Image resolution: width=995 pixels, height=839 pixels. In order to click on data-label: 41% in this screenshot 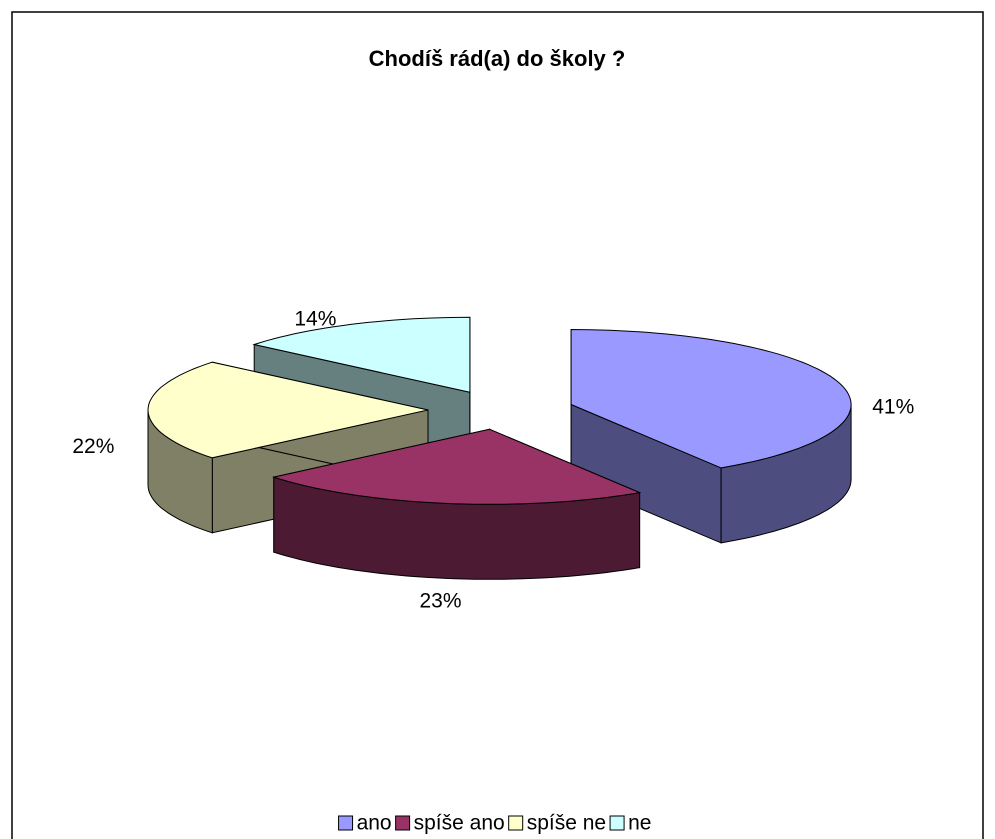, I will do `click(893, 407)`.